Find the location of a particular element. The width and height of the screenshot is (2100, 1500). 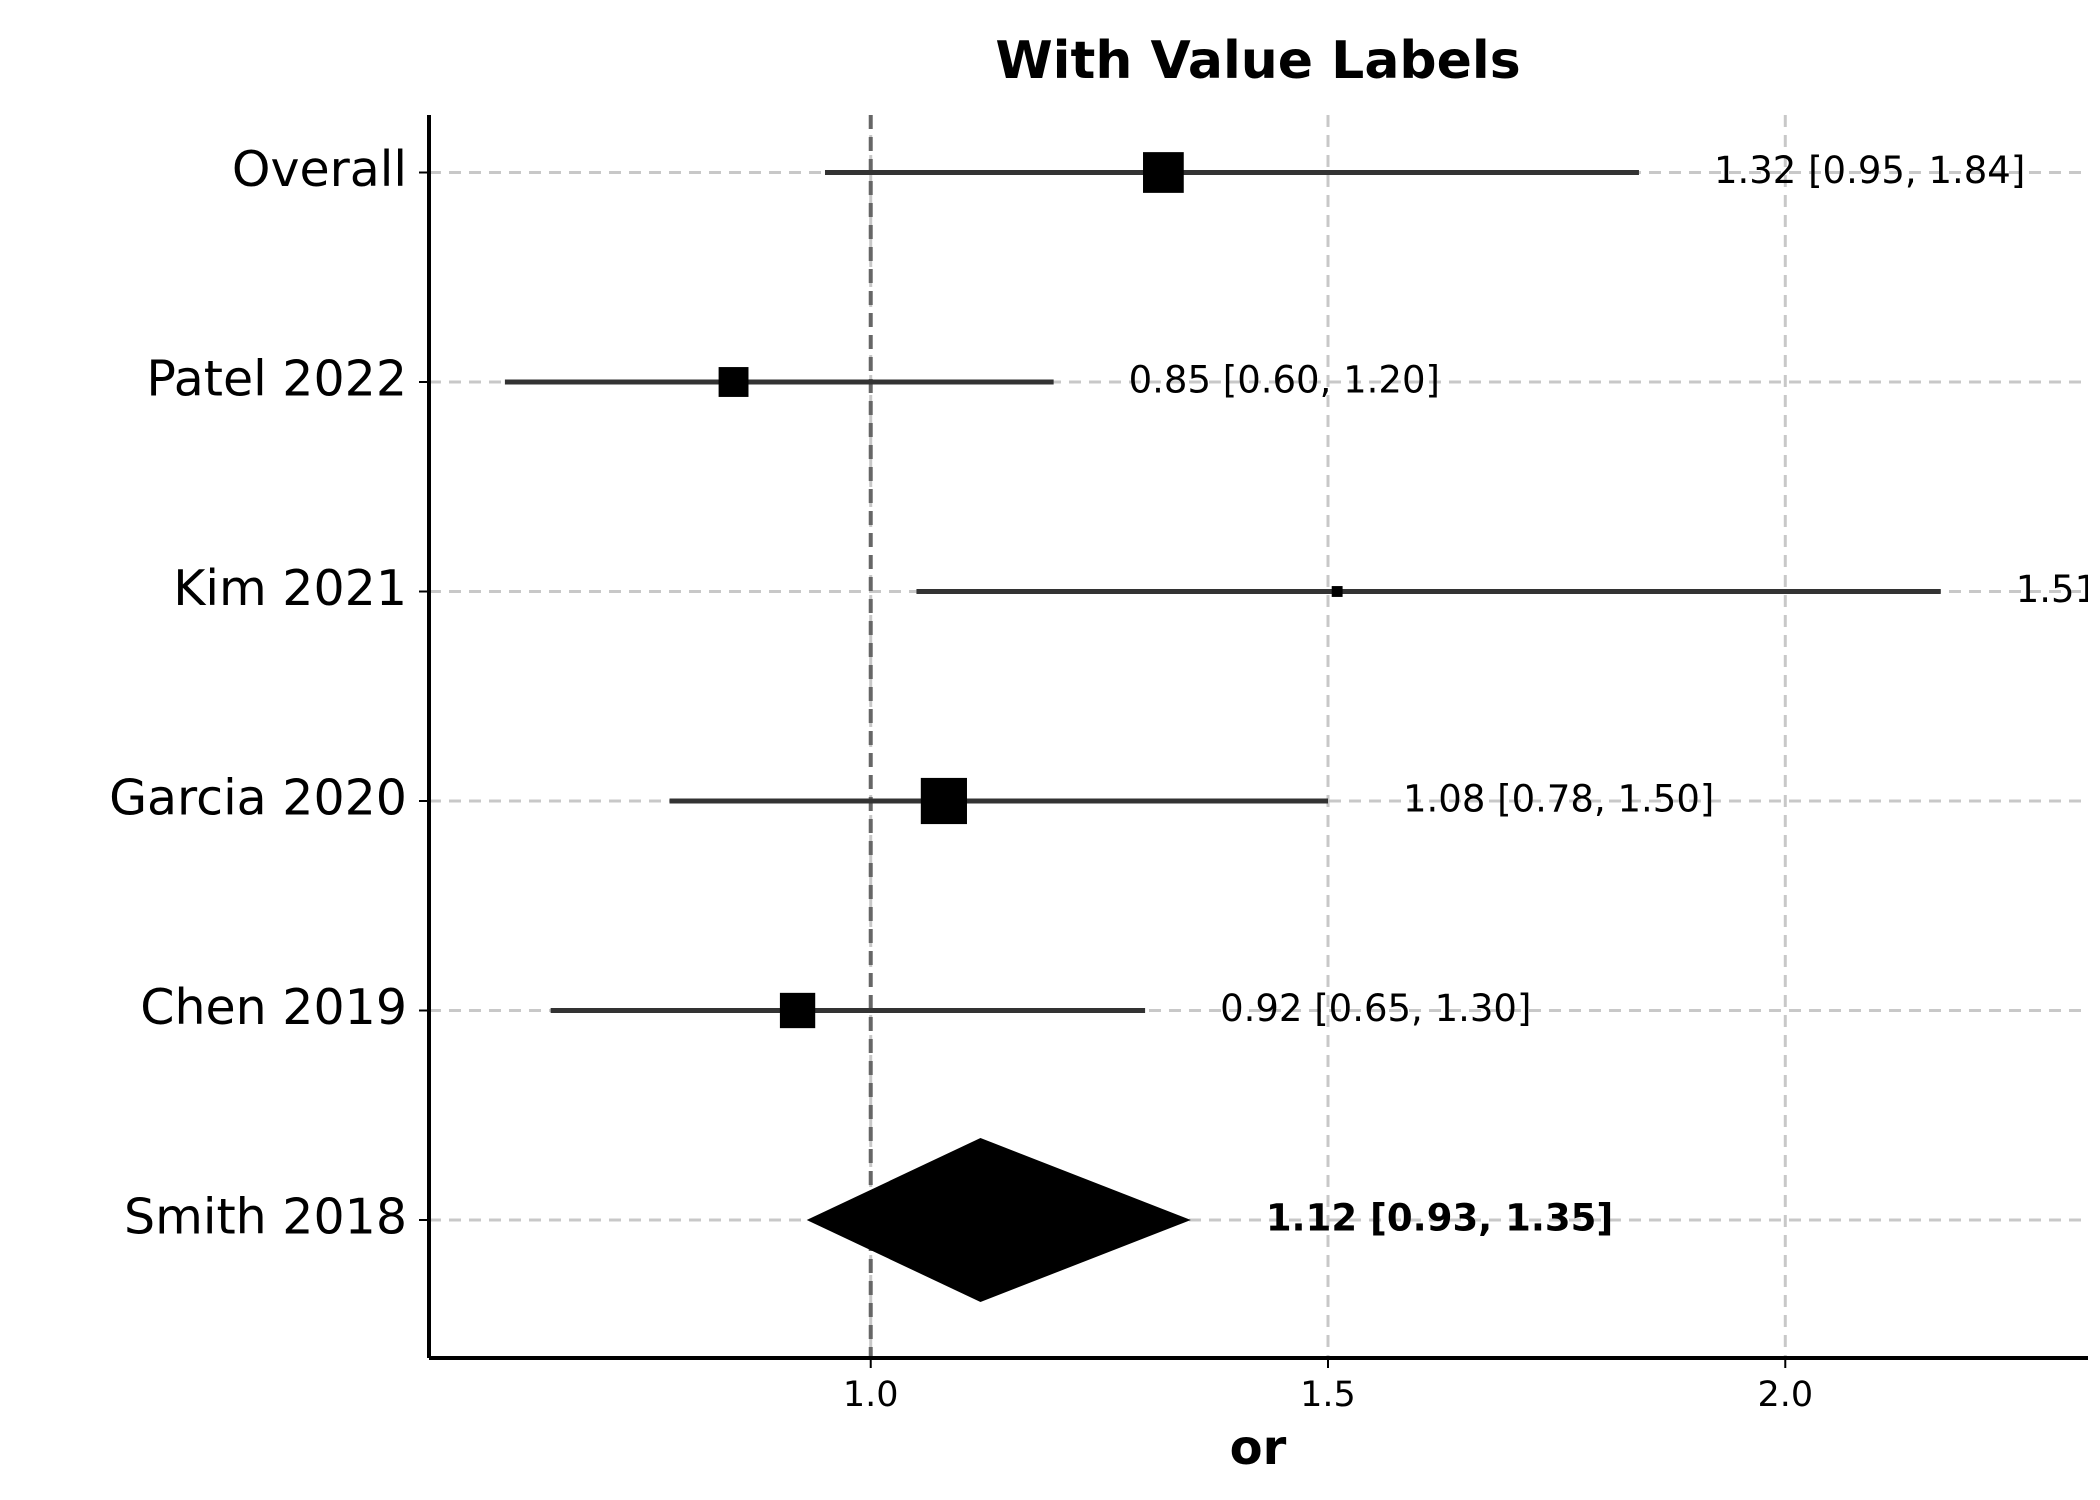

value-label: 1.51 [1.05, 2.17] is located at coordinates (2058, 589).